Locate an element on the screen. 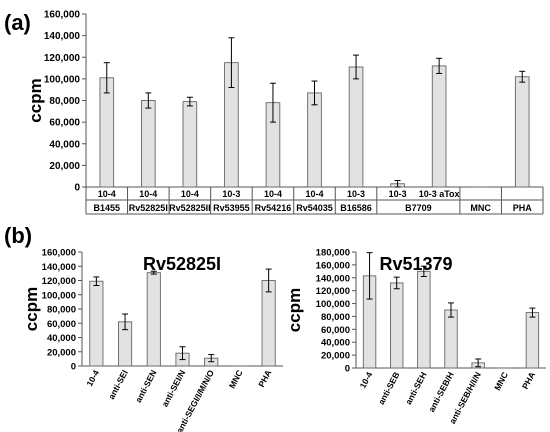 This screenshot has height=432, width=550. group-label: Rv54035 is located at coordinates (314, 208).